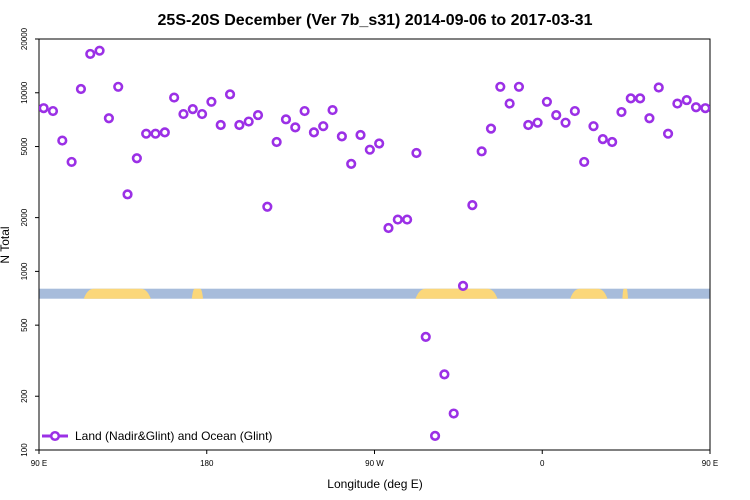 This screenshot has height=500, width=750. I want to click on y-tick-label: 100, so click(24, 450).